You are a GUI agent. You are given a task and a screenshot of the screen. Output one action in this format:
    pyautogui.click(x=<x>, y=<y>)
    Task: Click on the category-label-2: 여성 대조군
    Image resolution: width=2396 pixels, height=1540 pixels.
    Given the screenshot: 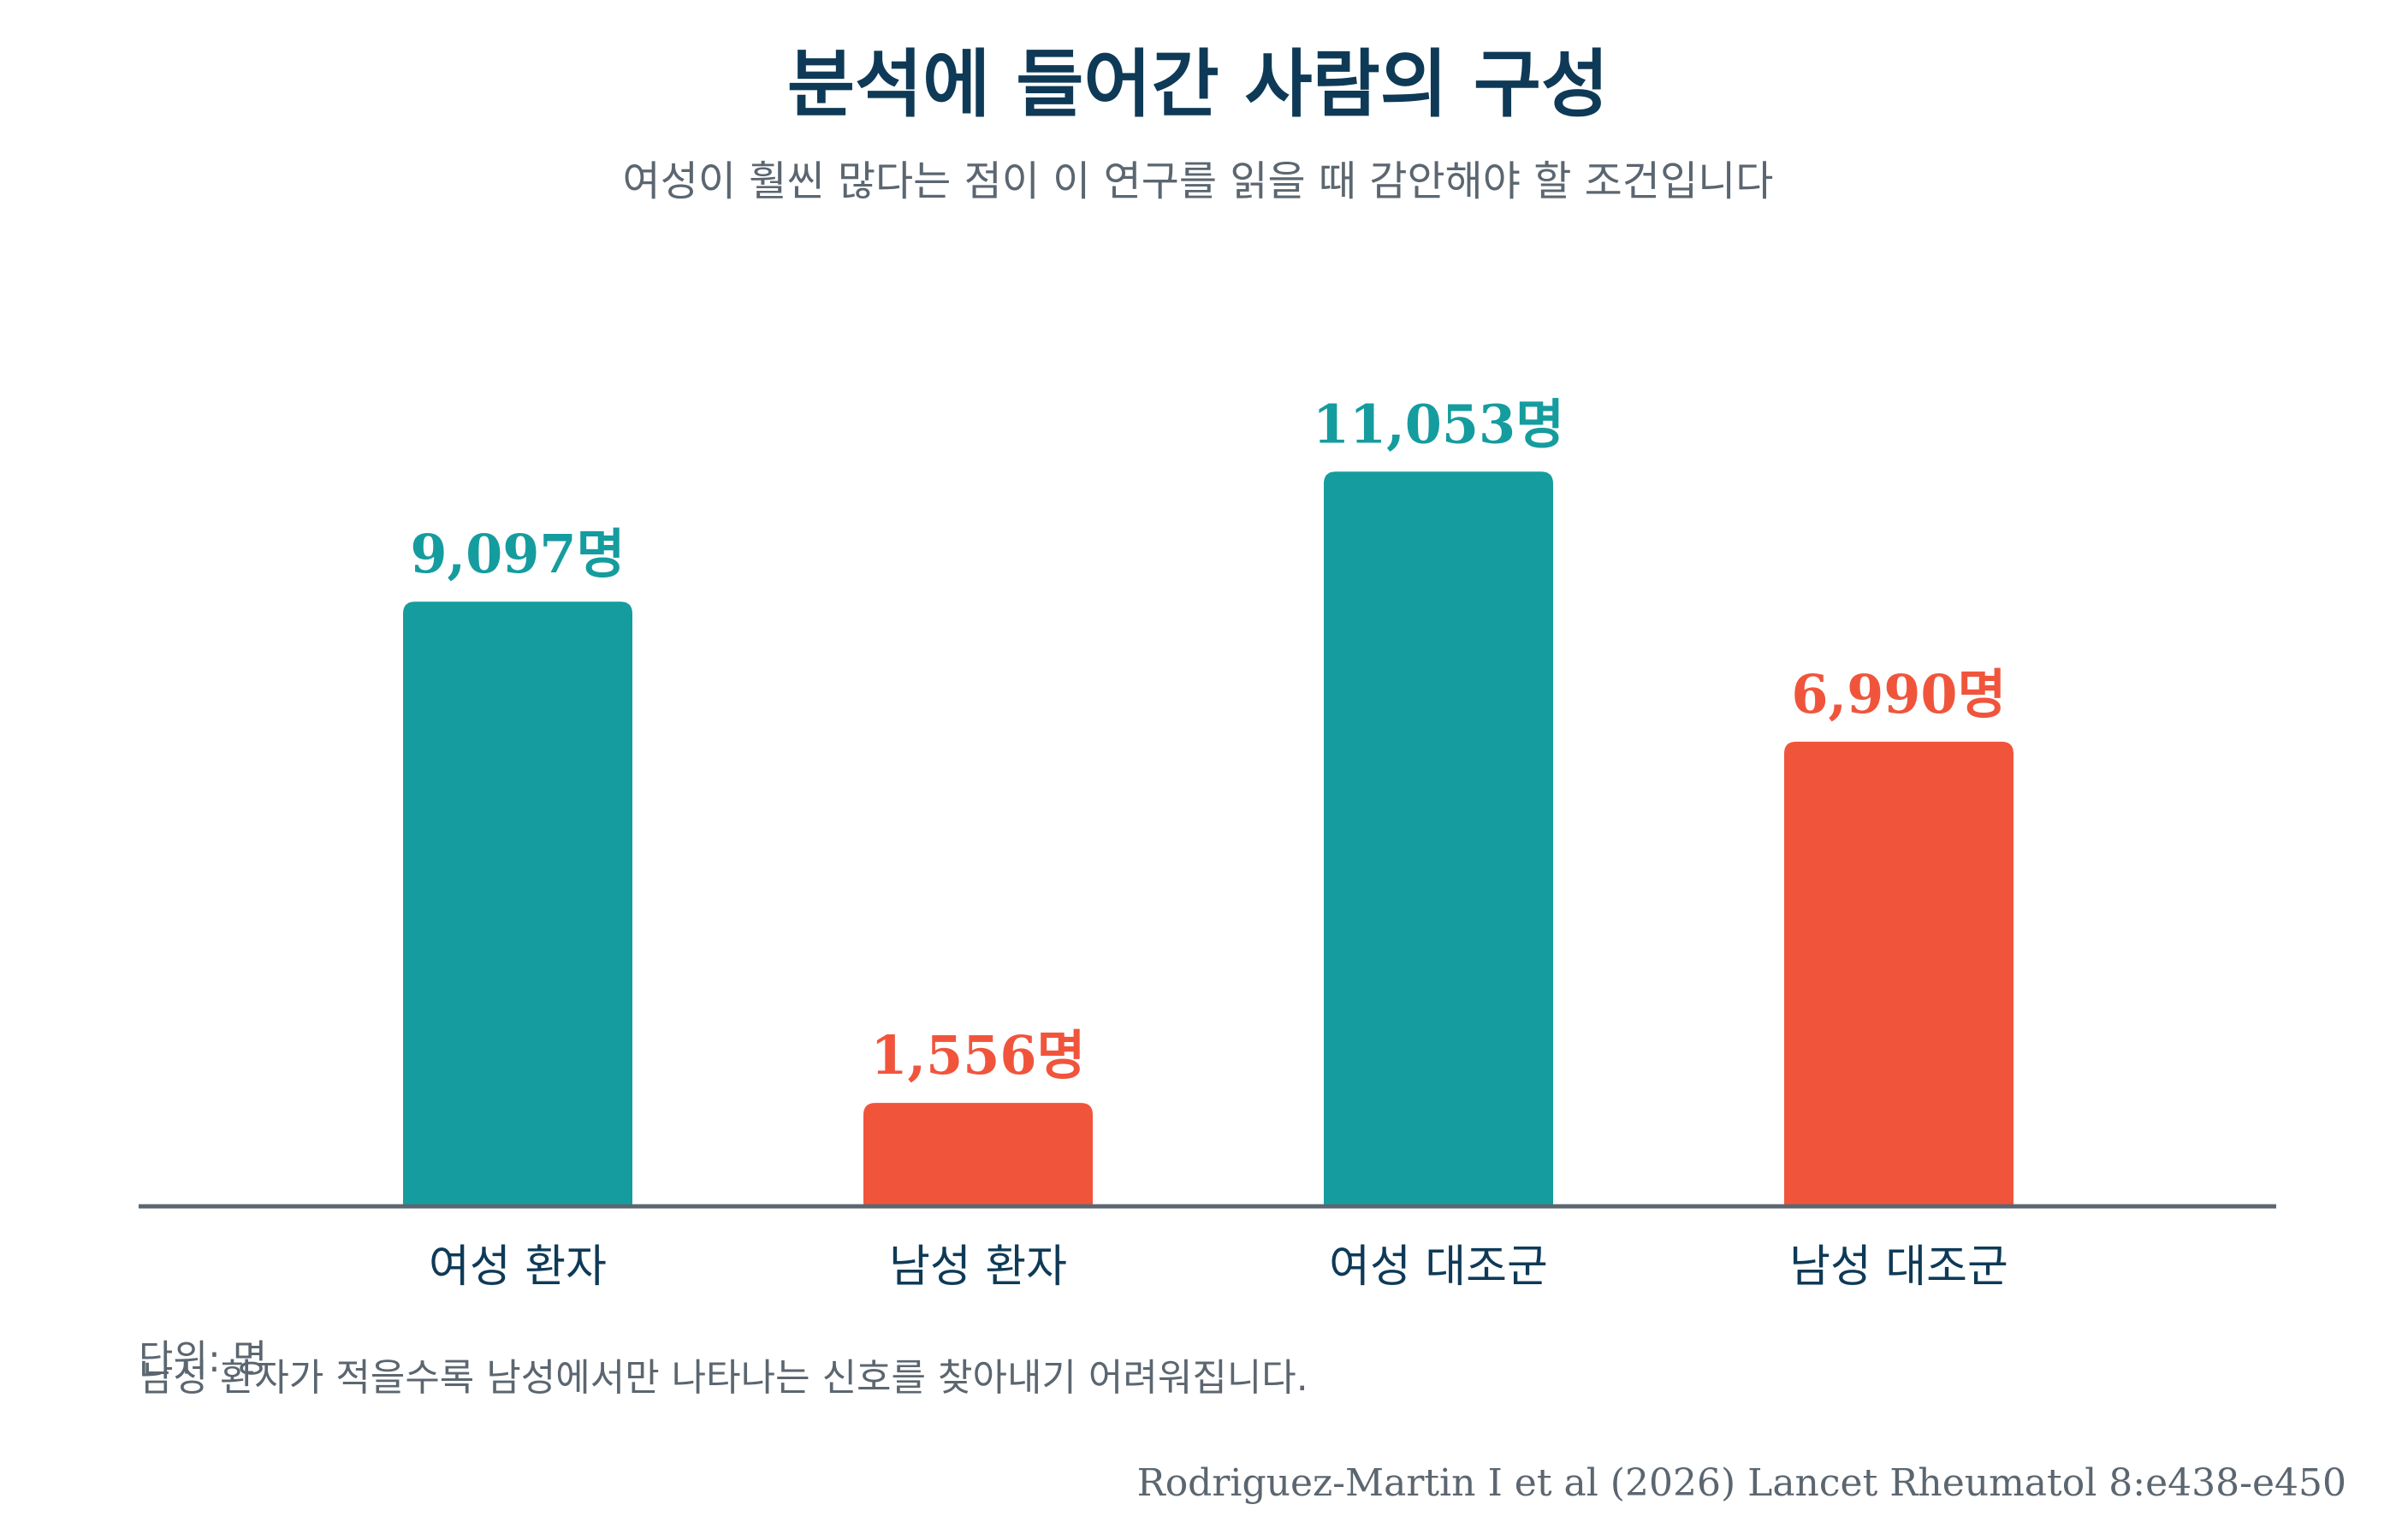 What is the action you would take?
    pyautogui.click(x=1438, y=1267)
    